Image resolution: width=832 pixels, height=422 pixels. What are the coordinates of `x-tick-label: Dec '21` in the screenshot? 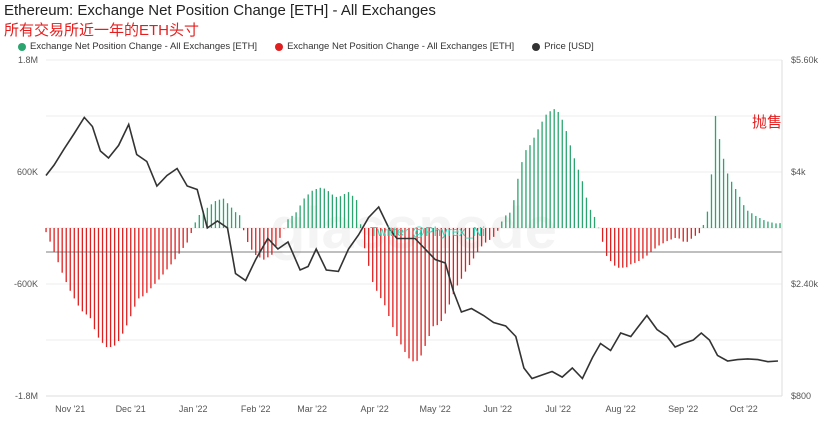 It's located at (131, 409).